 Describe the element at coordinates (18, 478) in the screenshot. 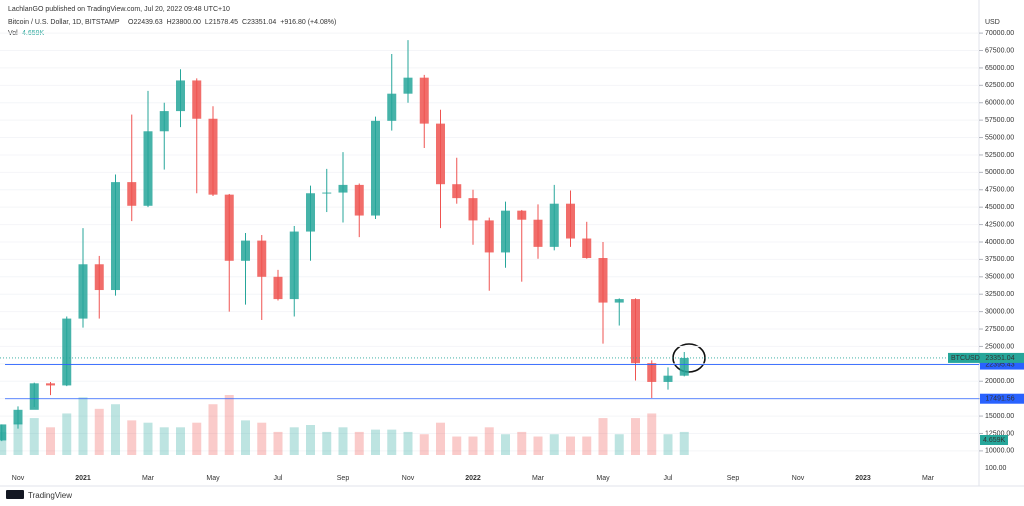

I see `x-tick-label: Nov` at that location.